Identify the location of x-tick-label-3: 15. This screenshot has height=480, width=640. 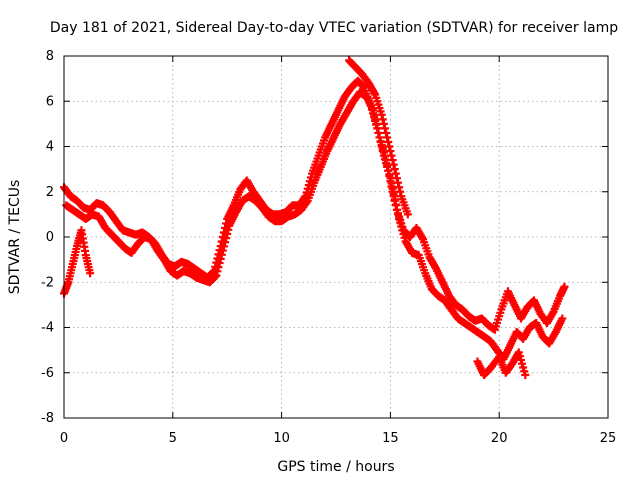
(390, 438).